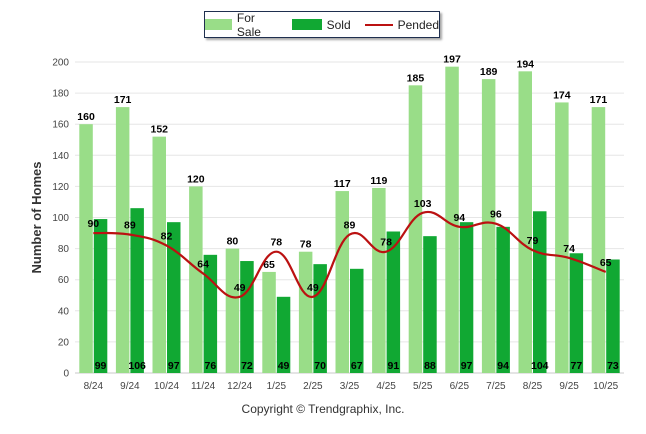  I want to click on data-label-for-sale: 120, so click(196, 179).